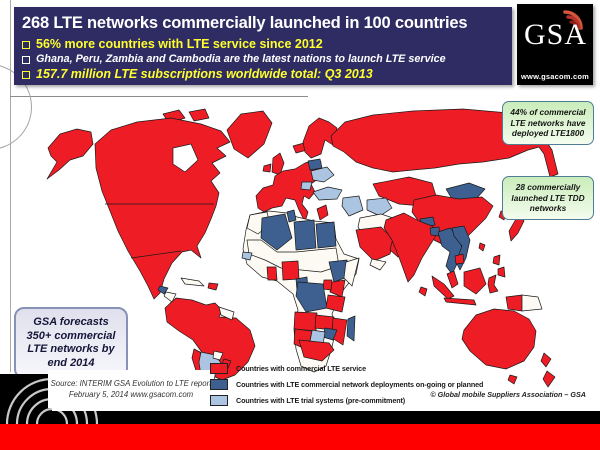  I want to click on legend-item: Countries with commercial LTE service, so click(346, 368).